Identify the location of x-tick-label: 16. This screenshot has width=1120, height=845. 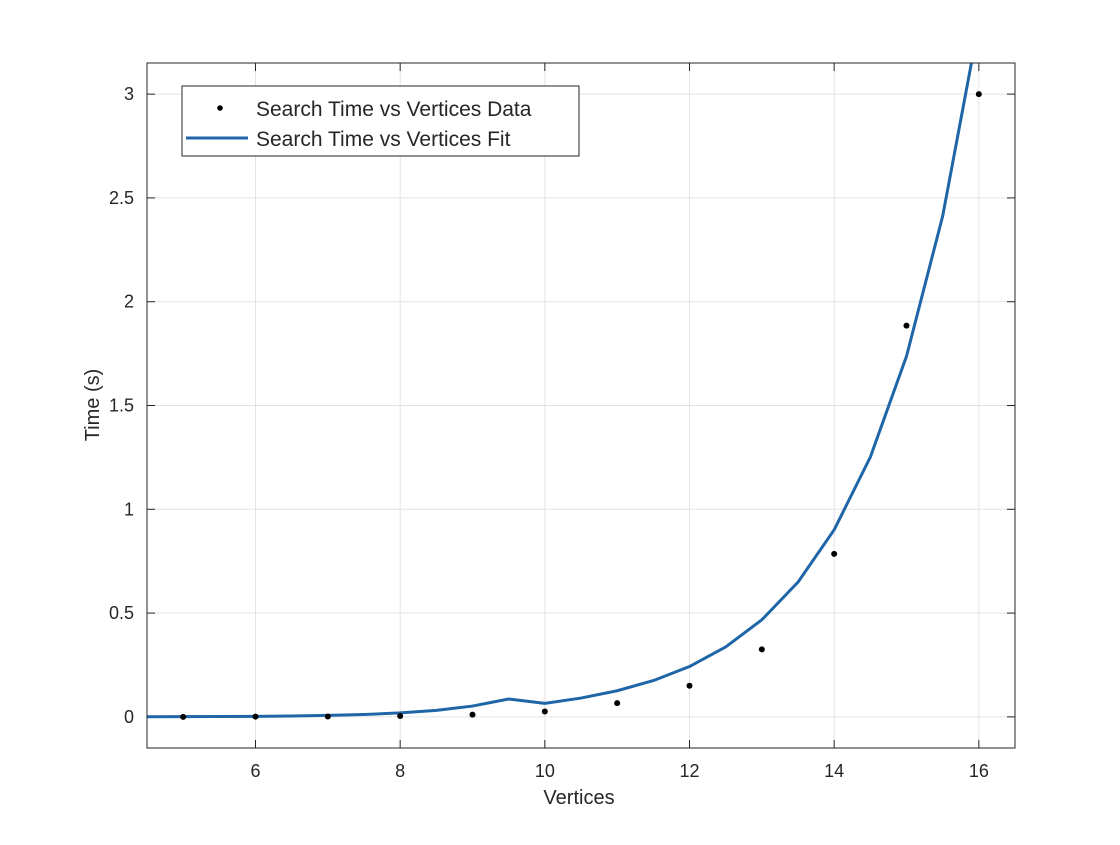
(979, 771).